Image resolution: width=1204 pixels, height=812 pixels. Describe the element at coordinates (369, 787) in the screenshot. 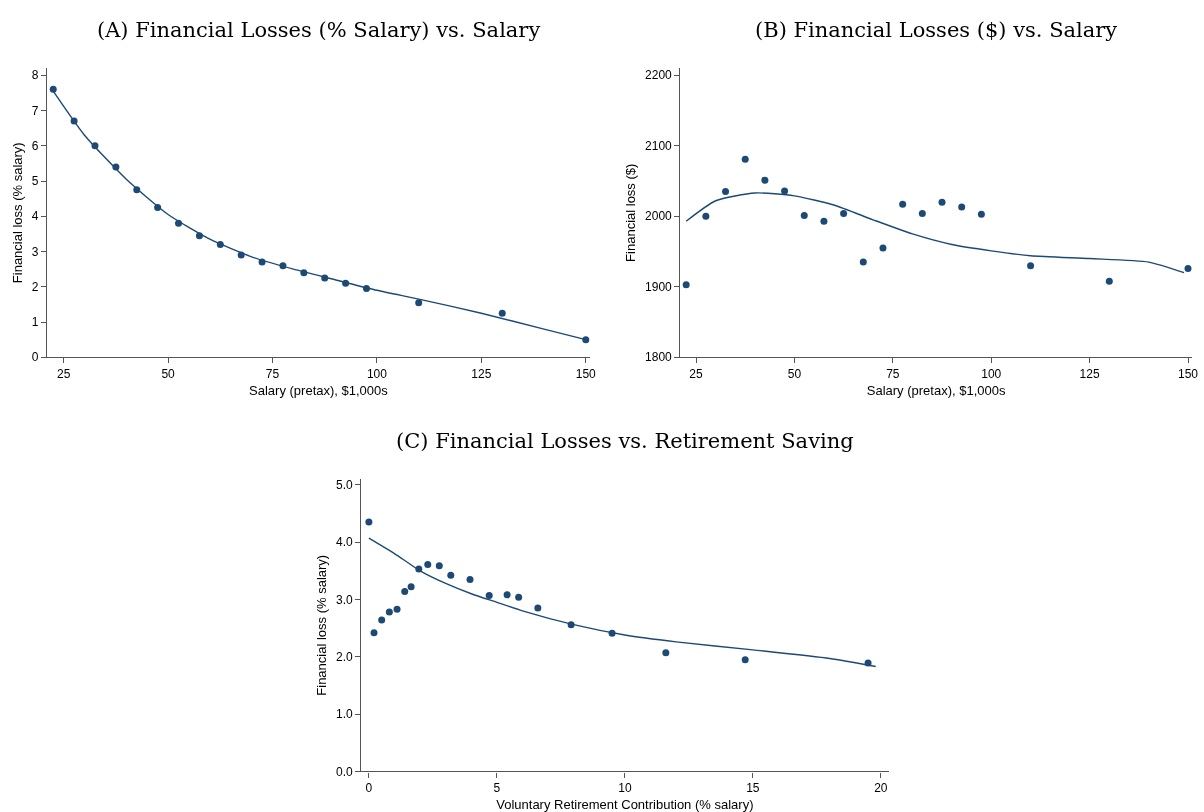

I see `x-tick-label: 0` at that location.